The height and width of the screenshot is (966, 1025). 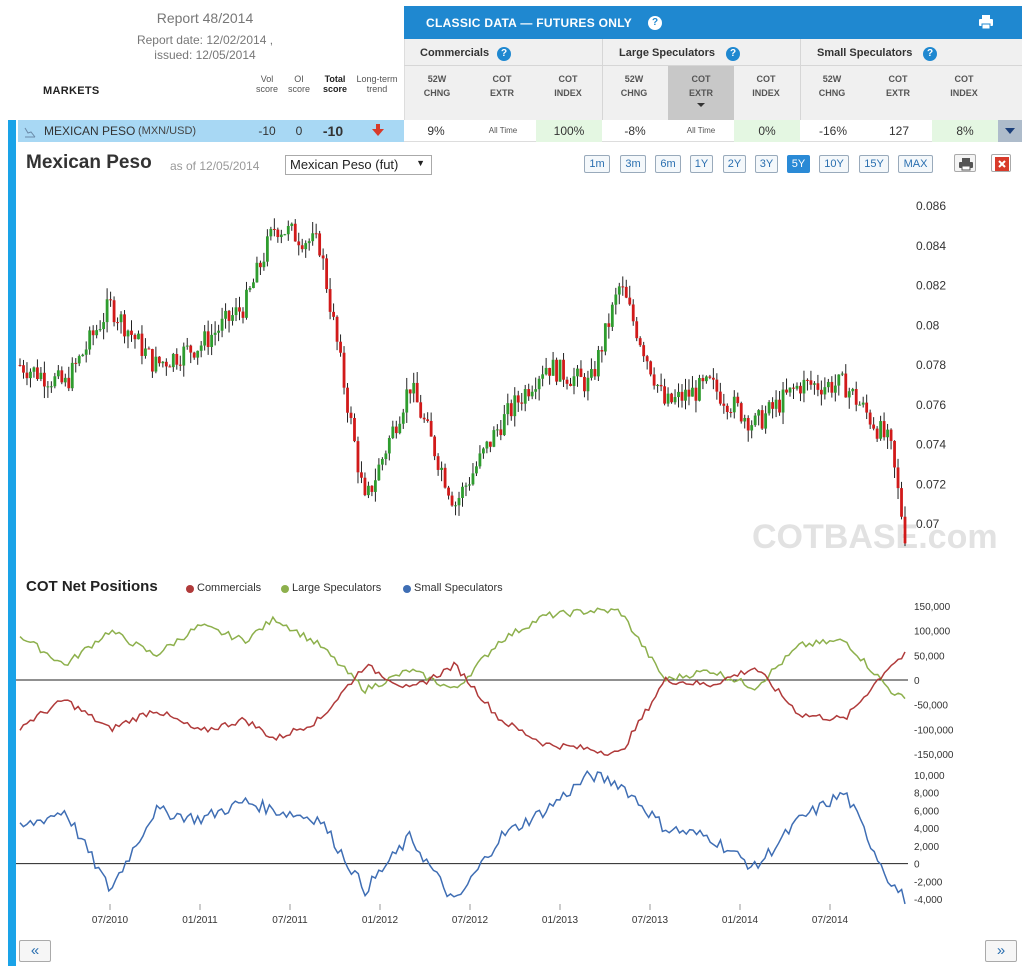 What do you see at coordinates (1010, 131) in the screenshot?
I see `expand-row-button` at bounding box center [1010, 131].